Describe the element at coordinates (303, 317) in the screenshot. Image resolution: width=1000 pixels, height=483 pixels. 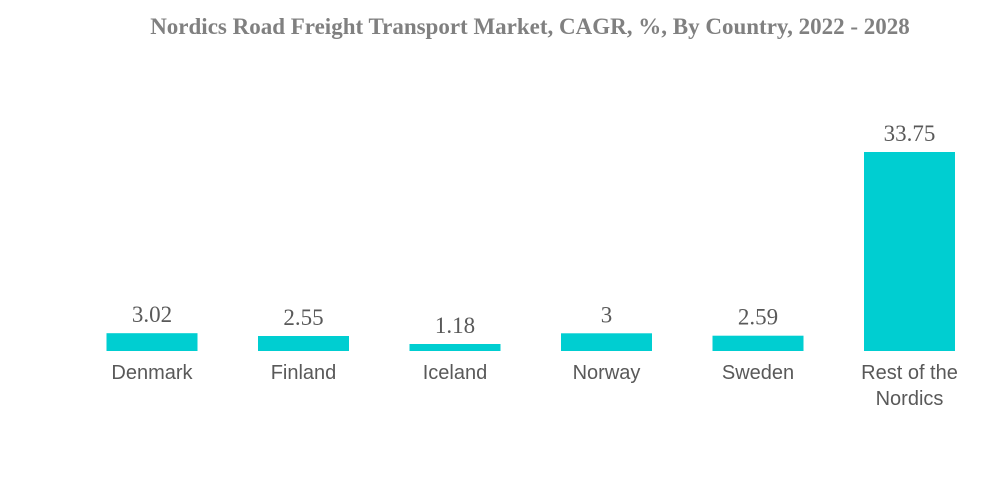
I see `value-label: 2.55` at that location.